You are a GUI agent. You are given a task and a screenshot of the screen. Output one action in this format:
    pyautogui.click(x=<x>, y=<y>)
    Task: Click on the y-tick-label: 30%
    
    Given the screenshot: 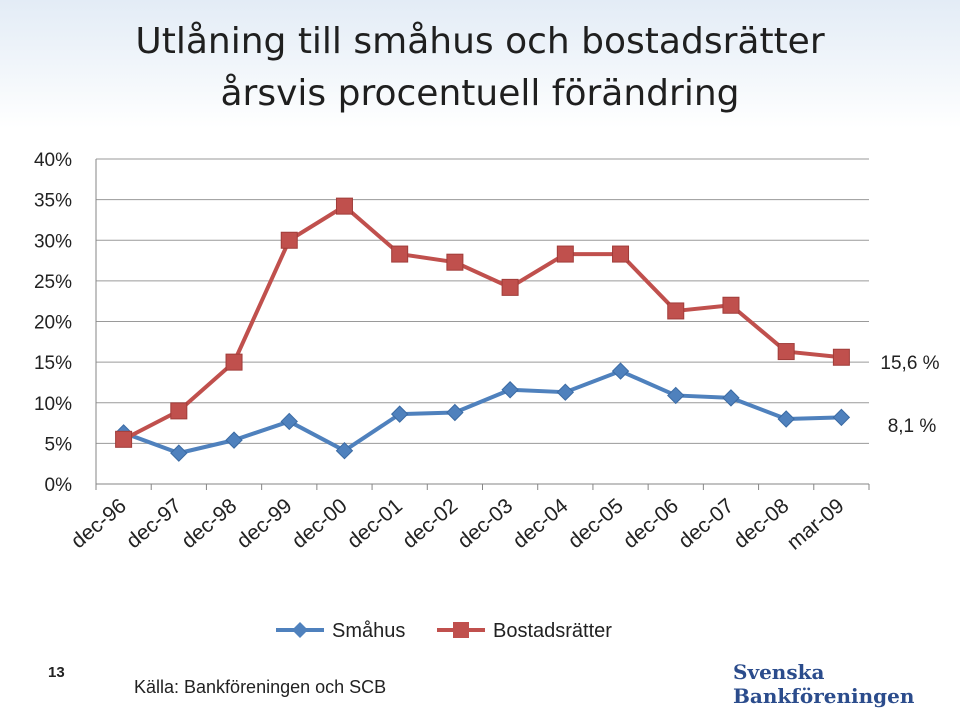 What is the action you would take?
    pyautogui.click(x=53, y=241)
    